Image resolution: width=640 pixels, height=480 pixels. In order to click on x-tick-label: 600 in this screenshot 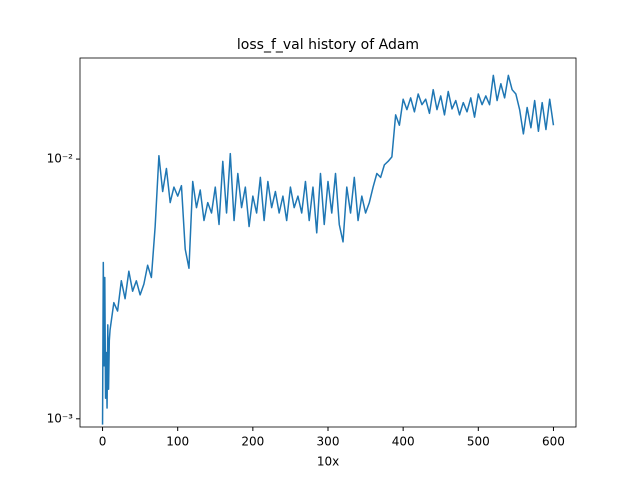, I will do `click(553, 442)`.